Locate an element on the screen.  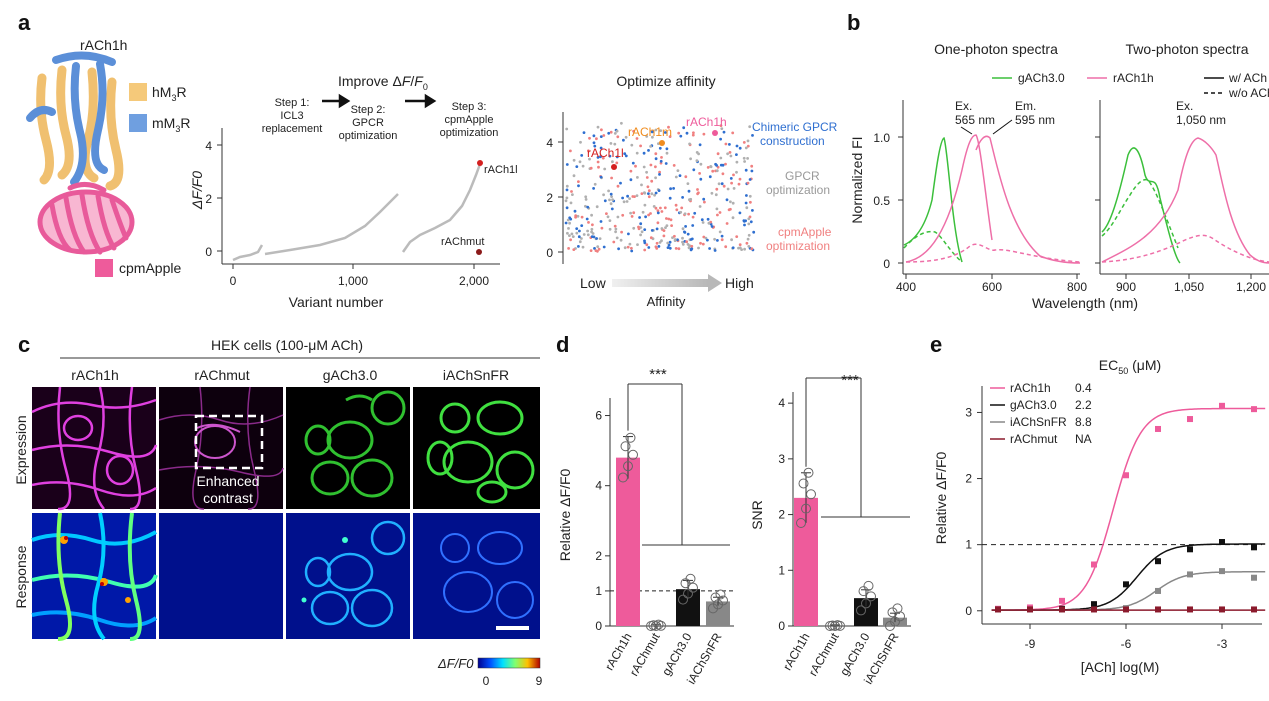
img-response-gach is located at coordinates (348, 576).